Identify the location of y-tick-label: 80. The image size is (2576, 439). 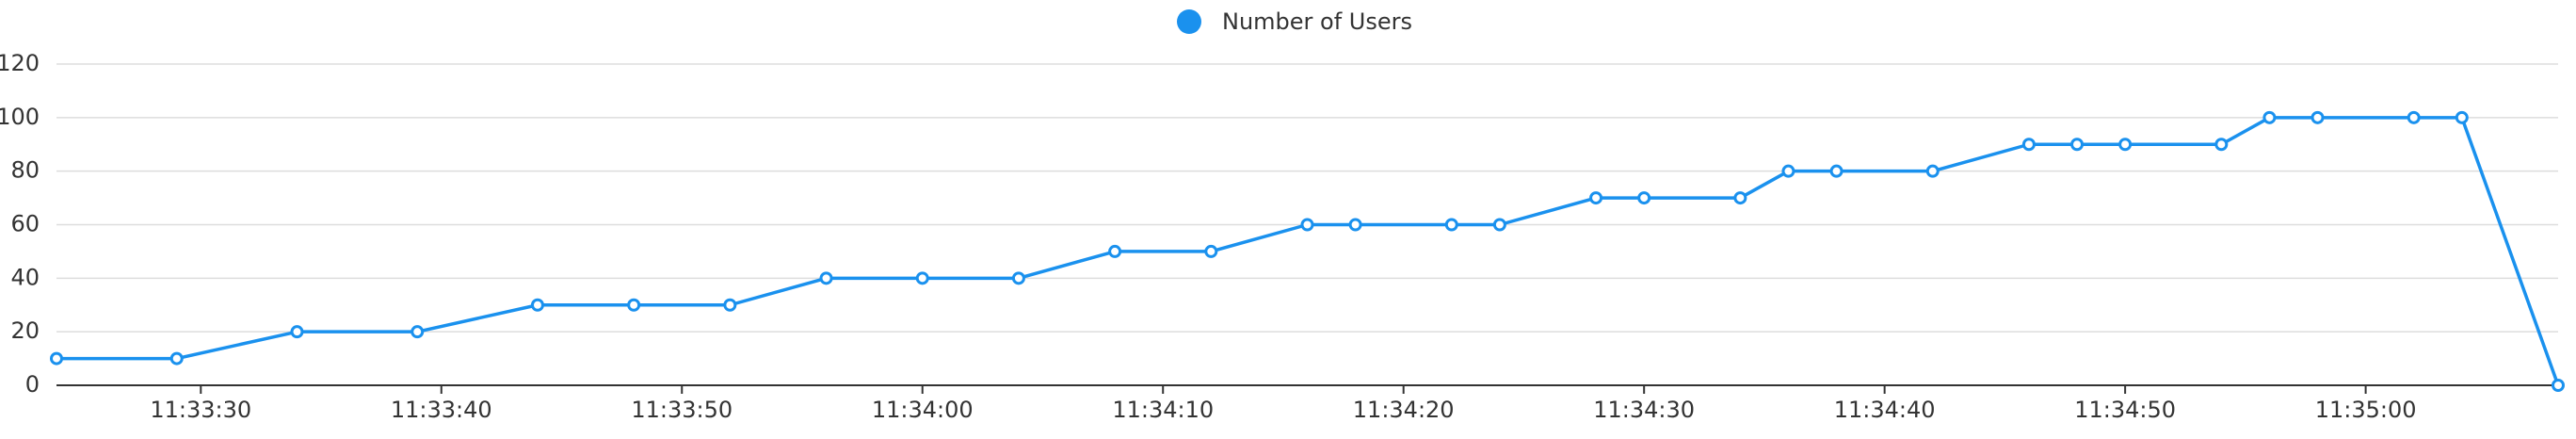
(25, 171).